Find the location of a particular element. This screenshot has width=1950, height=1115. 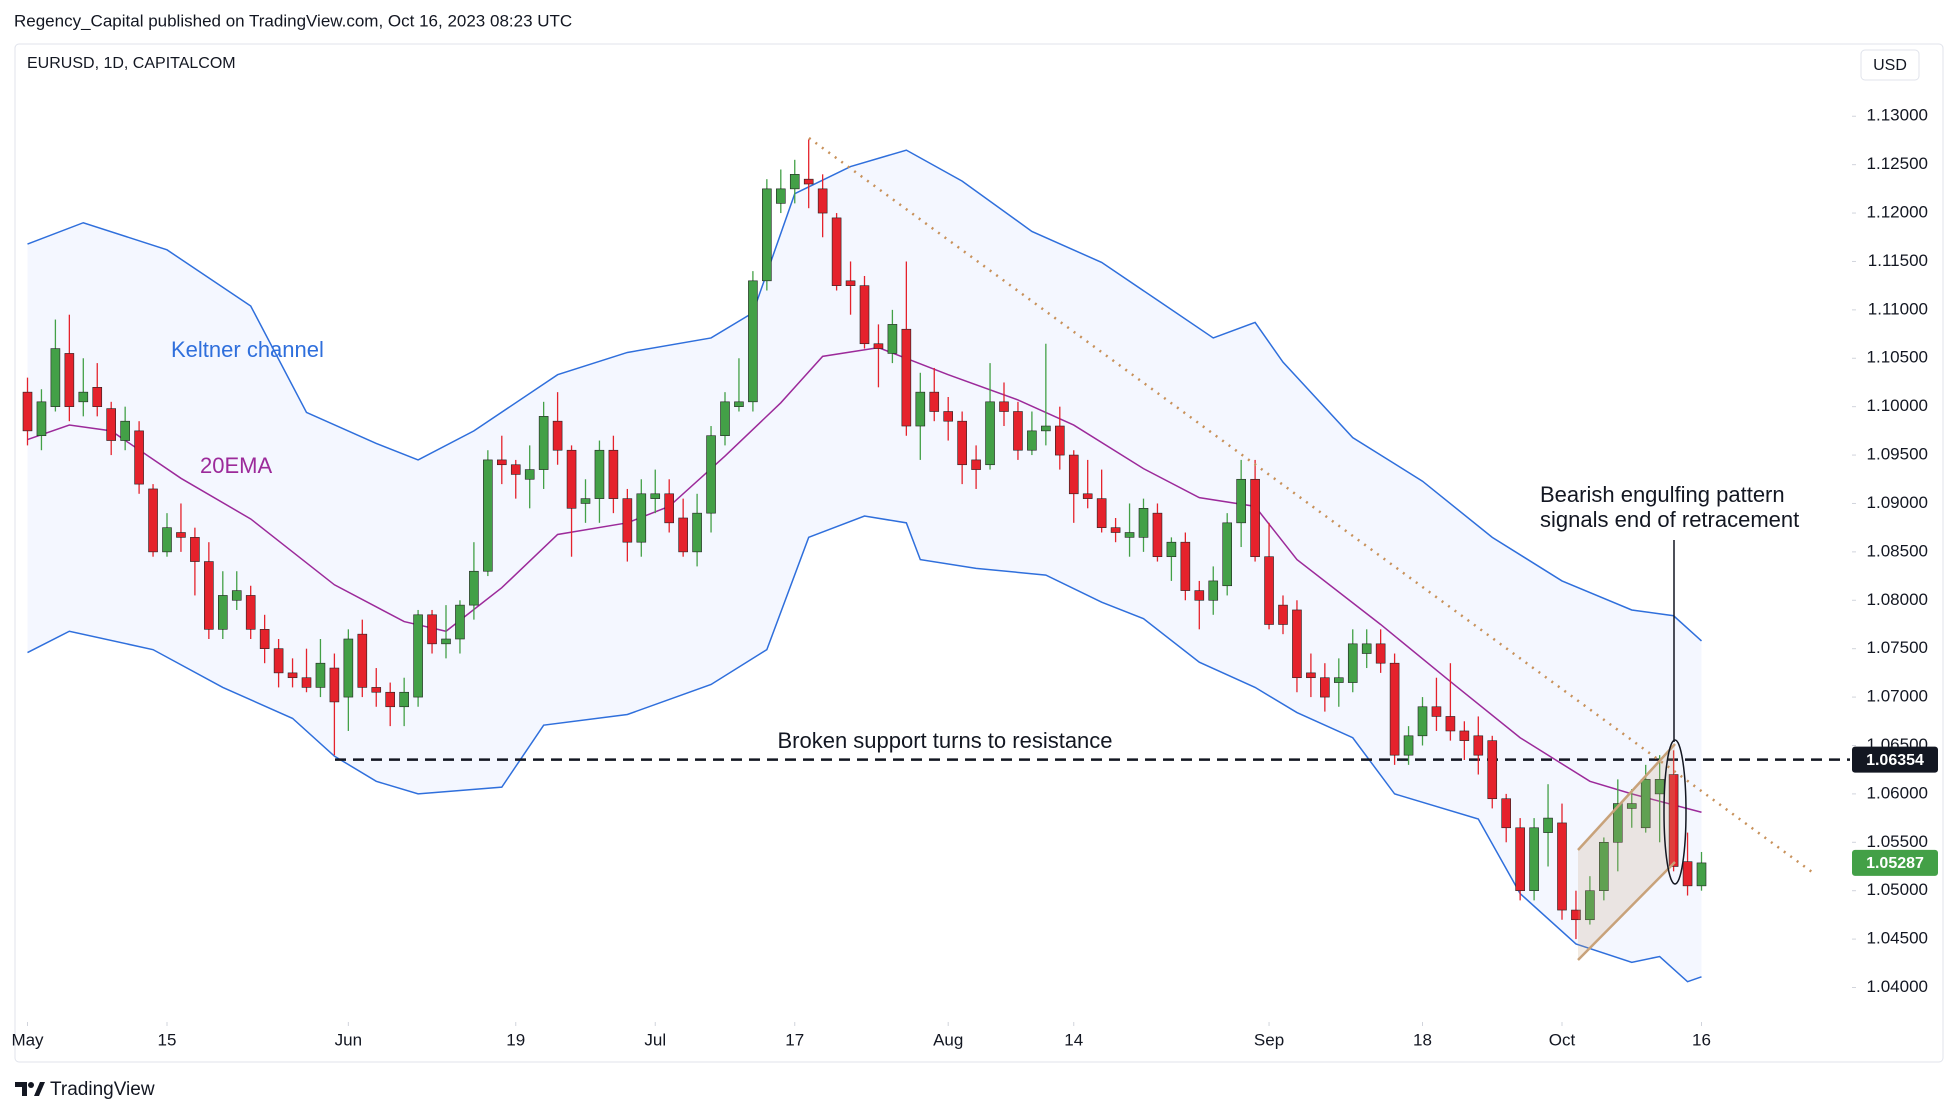

x-tick-label: 18 is located at coordinates (1422, 1039).